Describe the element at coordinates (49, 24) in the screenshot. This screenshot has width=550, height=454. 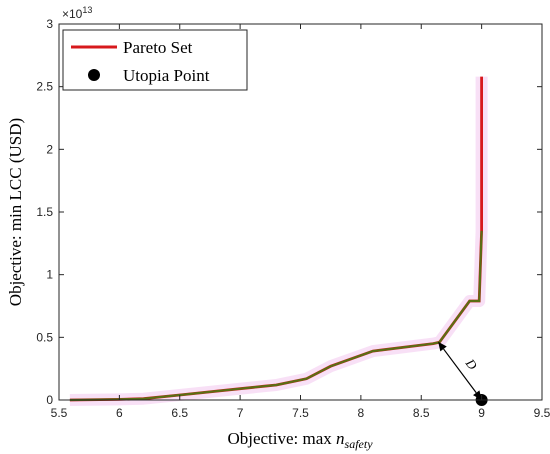
I see `y-tick-label: 3` at that location.